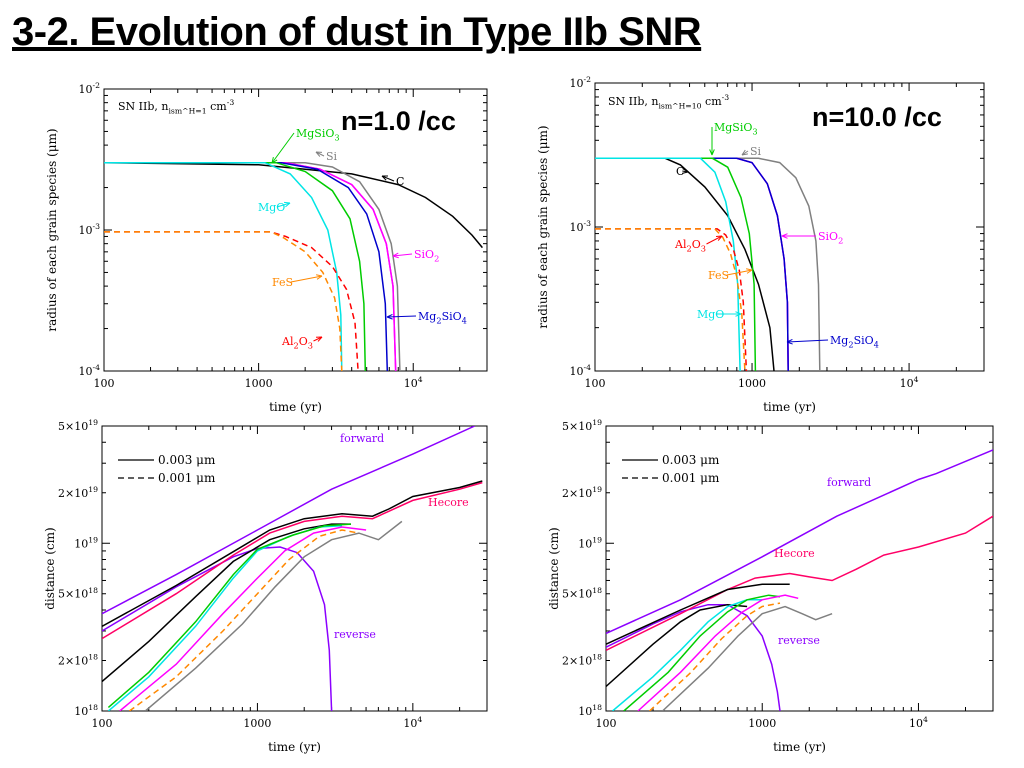 The height and width of the screenshot is (768, 1024). I want to click on annotation-mgo: MgO, so click(710, 314).